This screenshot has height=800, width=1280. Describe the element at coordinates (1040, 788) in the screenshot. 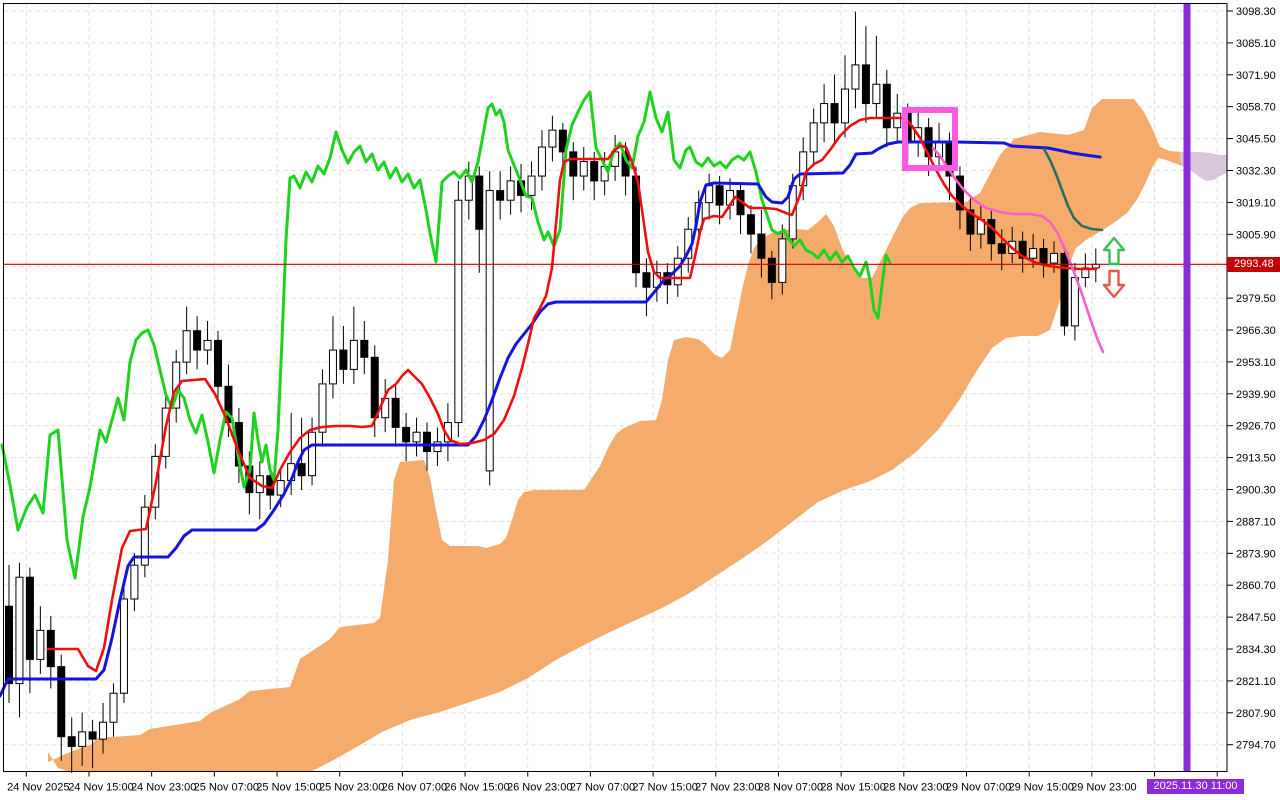

I see `time-tick-label: 29 Nov 15:00` at that location.